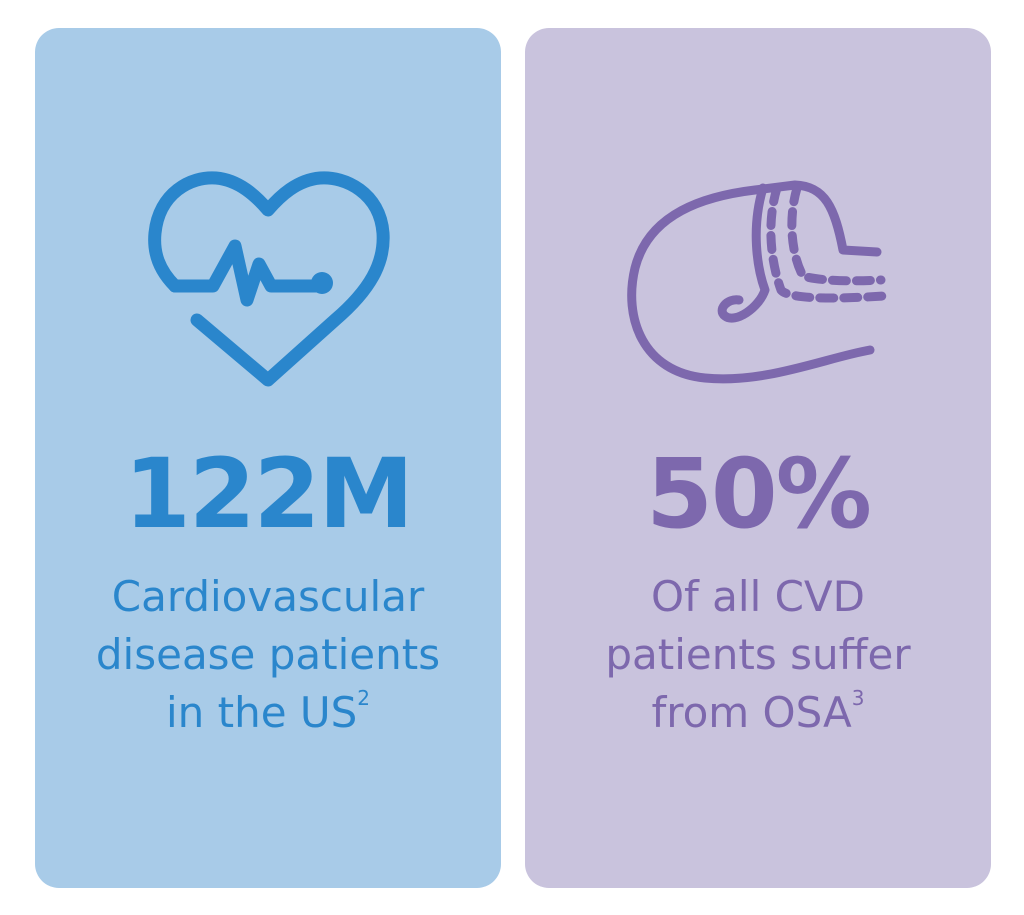  I want to click on description: Of all CVD patients suffer from OSA3, so click(758, 655).